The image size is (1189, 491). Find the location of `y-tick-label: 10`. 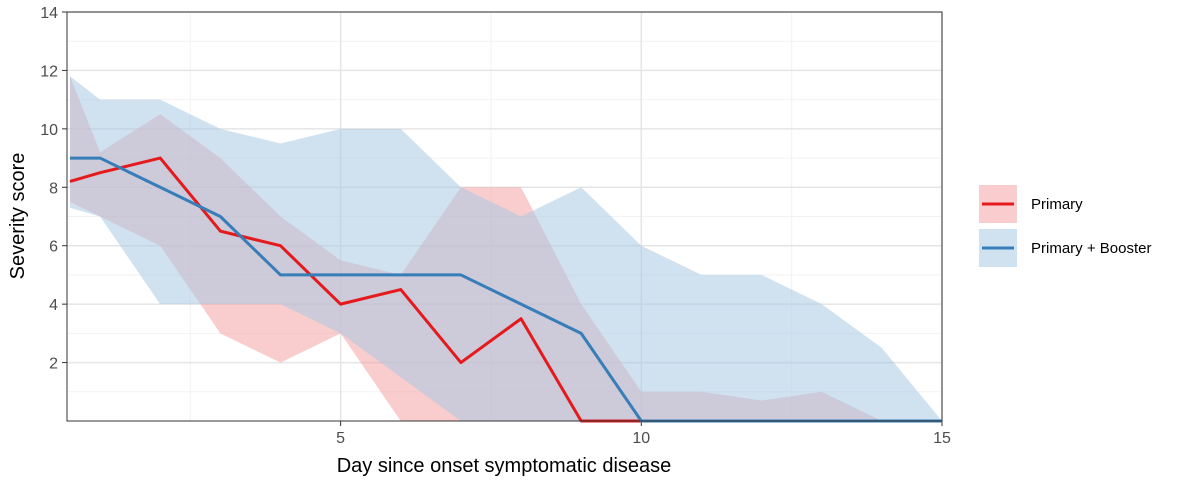

y-tick-label: 10 is located at coordinates (49, 130).